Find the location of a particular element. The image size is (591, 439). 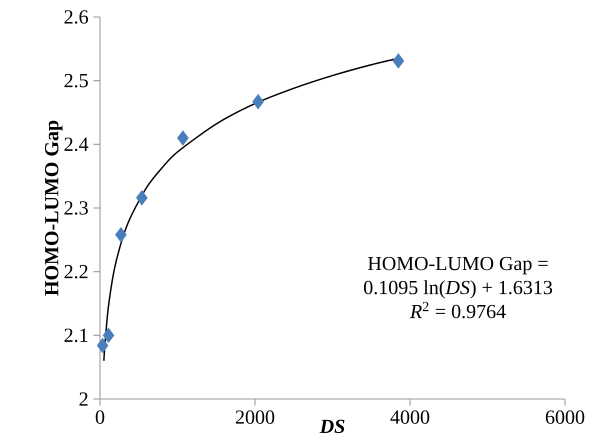

annotation: 0.1095 ln(DS) + 1.6313 is located at coordinates (458, 289).